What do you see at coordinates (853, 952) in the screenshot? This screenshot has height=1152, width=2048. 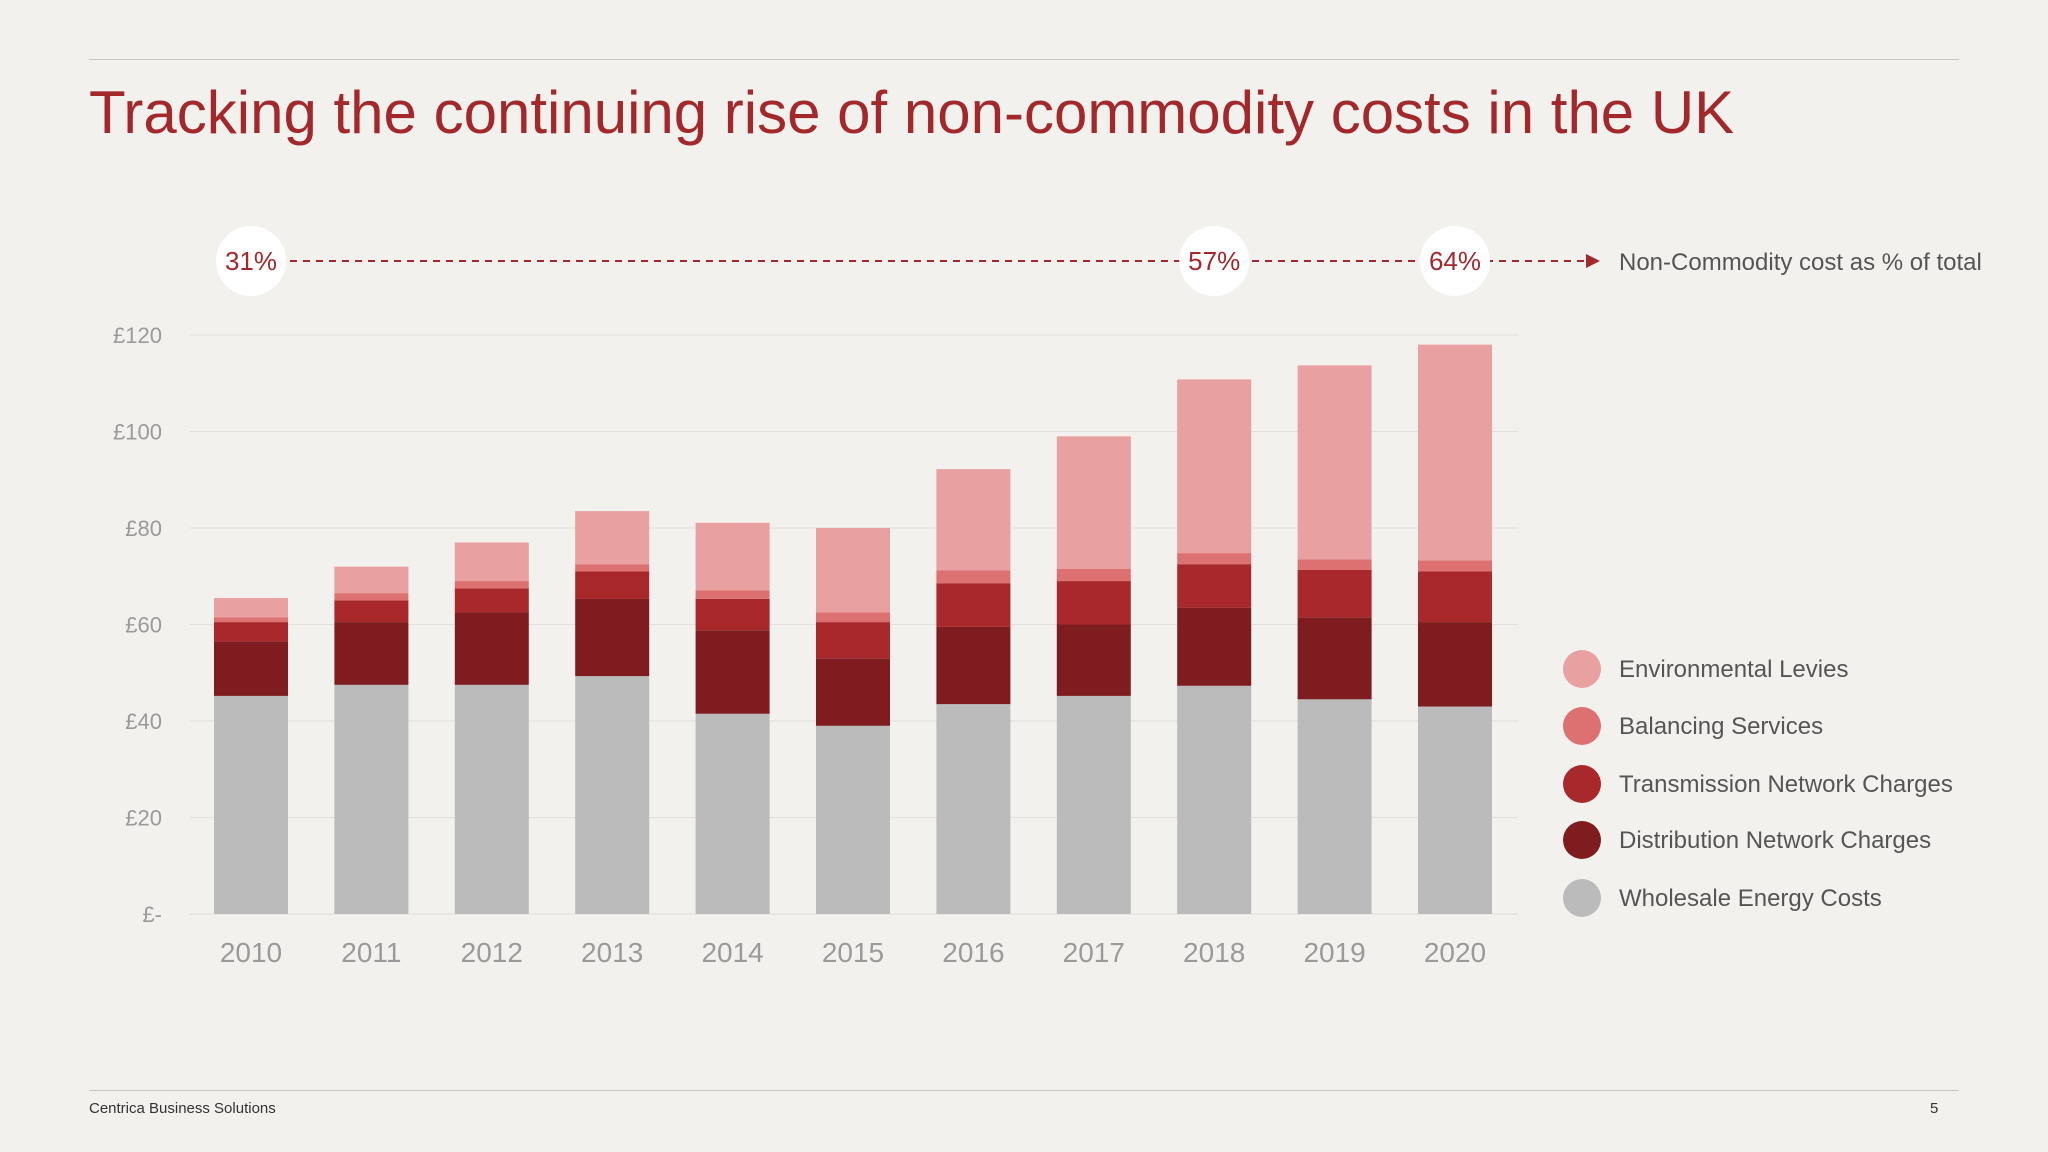 I see `x-tick-label: 2015` at bounding box center [853, 952].